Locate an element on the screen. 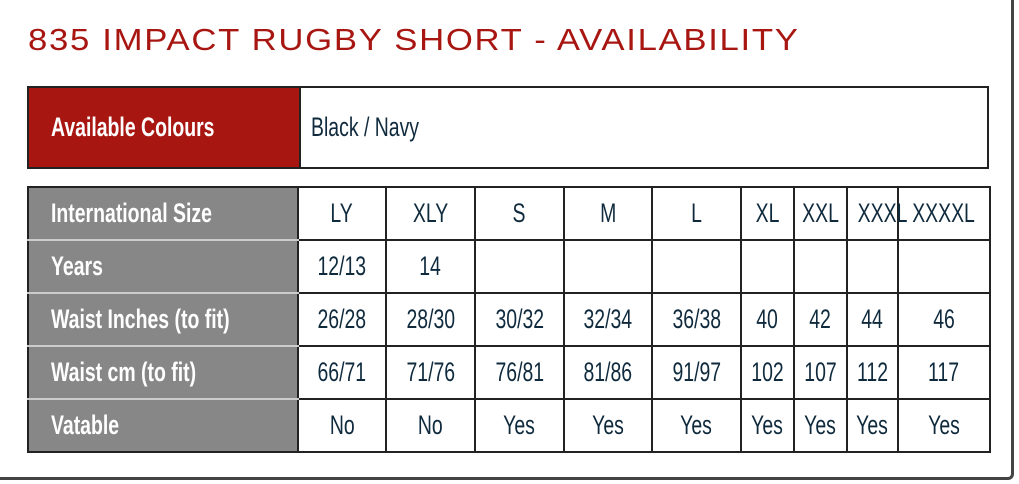 This screenshot has height=484, width=1019. cell-value: M is located at coordinates (608, 213).